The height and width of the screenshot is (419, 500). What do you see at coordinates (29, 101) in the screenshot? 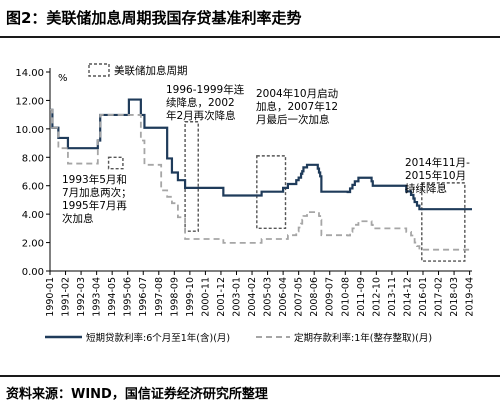
I see `y-tick-label: 12.00` at bounding box center [29, 101].